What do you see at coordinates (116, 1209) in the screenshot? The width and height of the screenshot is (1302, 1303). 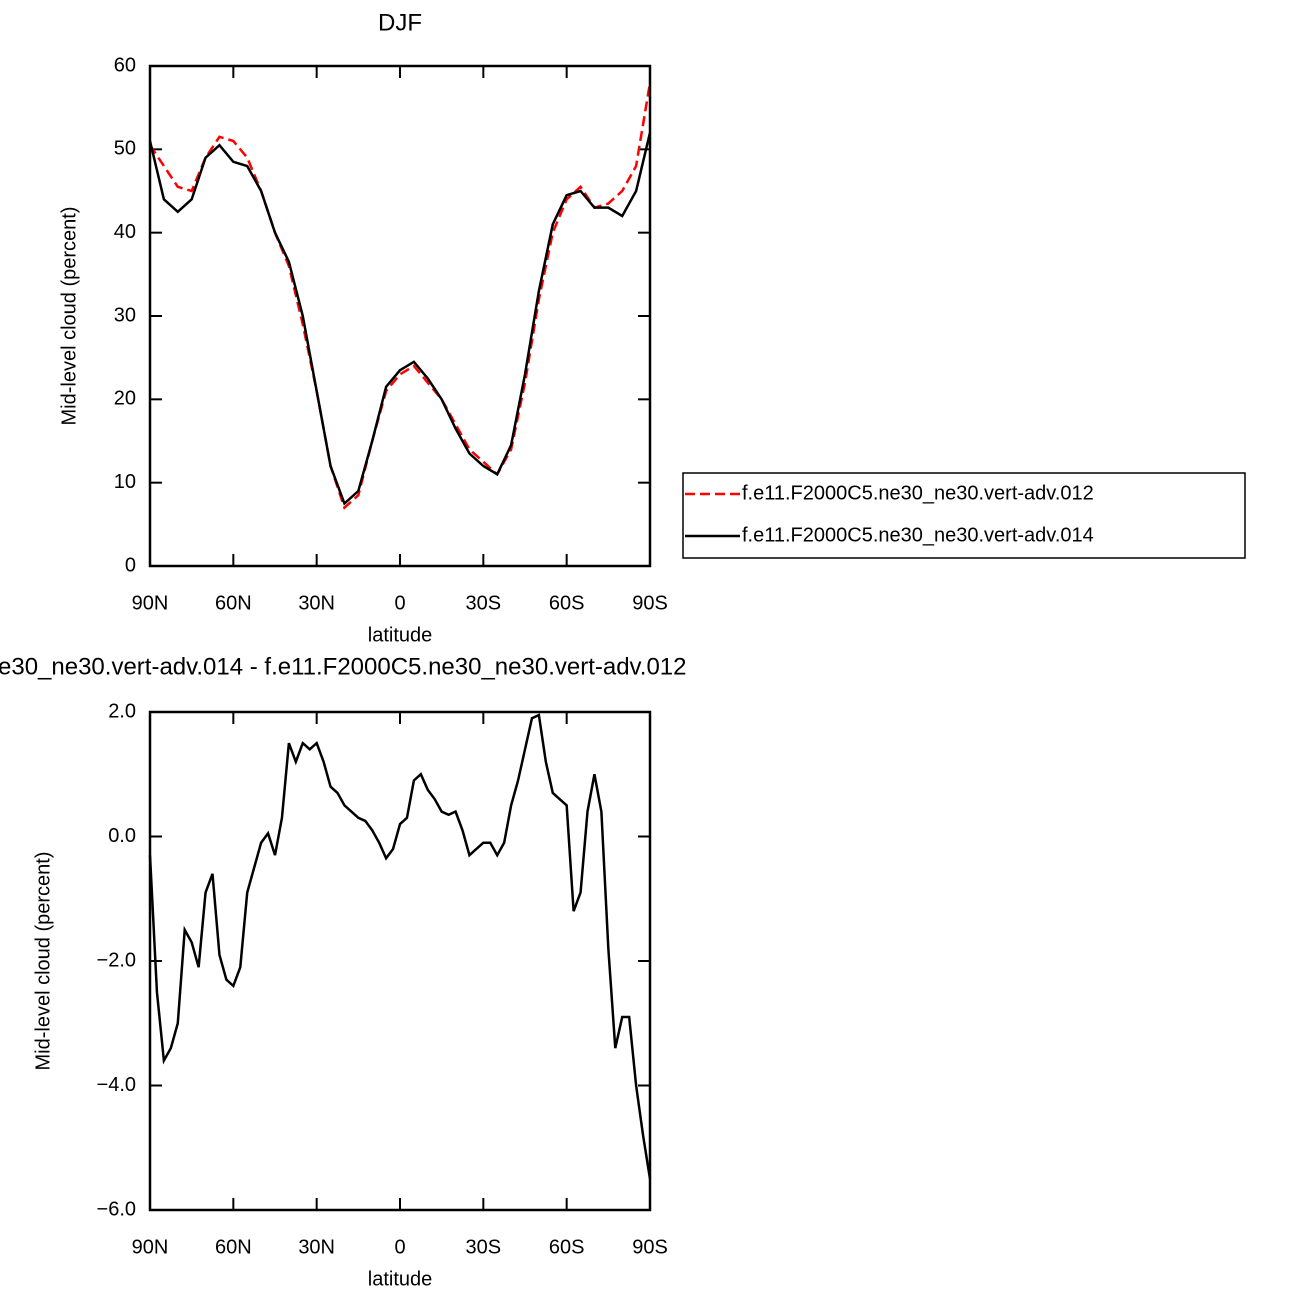 I see `y-tick-label: −6.0` at bounding box center [116, 1209].